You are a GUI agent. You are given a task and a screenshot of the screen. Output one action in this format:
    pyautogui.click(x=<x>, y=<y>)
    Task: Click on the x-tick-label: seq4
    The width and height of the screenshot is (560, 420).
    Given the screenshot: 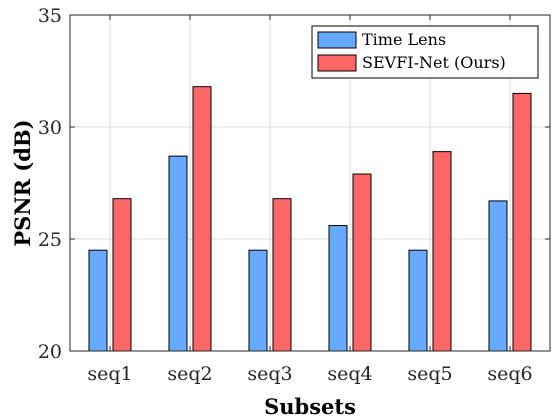 What is the action you would take?
    pyautogui.click(x=349, y=374)
    